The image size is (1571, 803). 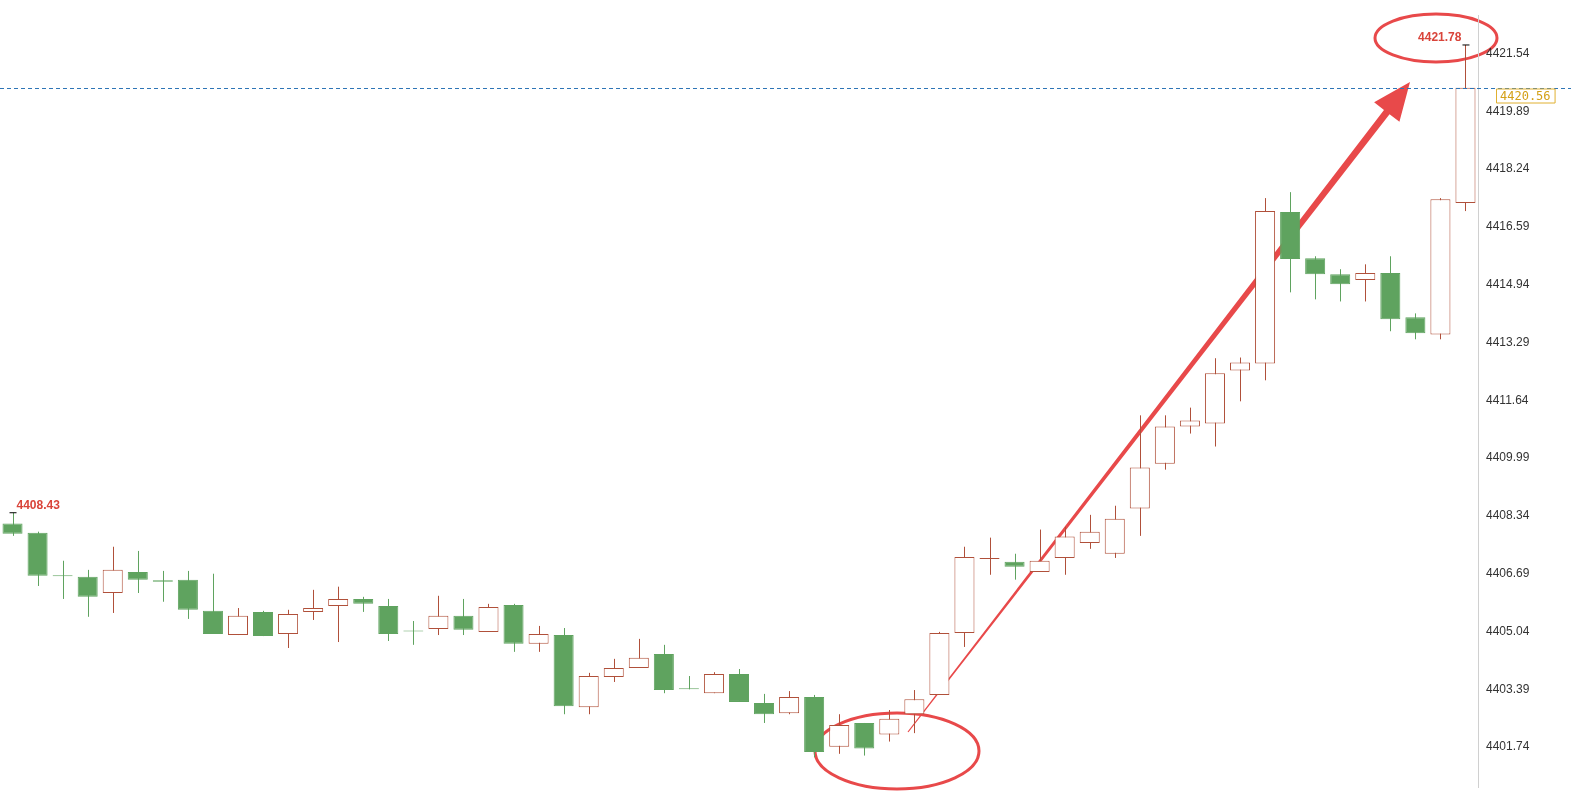 What do you see at coordinates (1508, 746) in the screenshot?
I see `y-tick-label: 4401.74` at bounding box center [1508, 746].